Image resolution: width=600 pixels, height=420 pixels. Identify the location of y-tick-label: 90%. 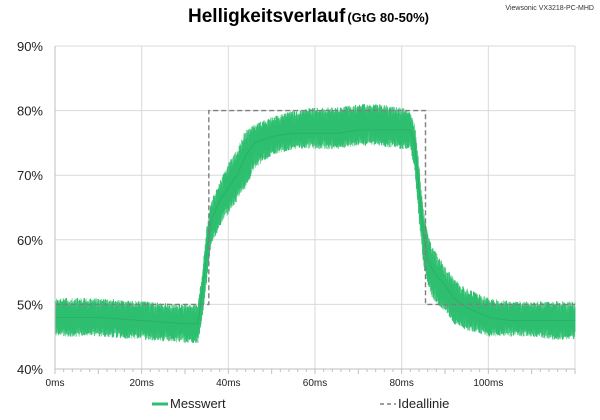
(30, 46).